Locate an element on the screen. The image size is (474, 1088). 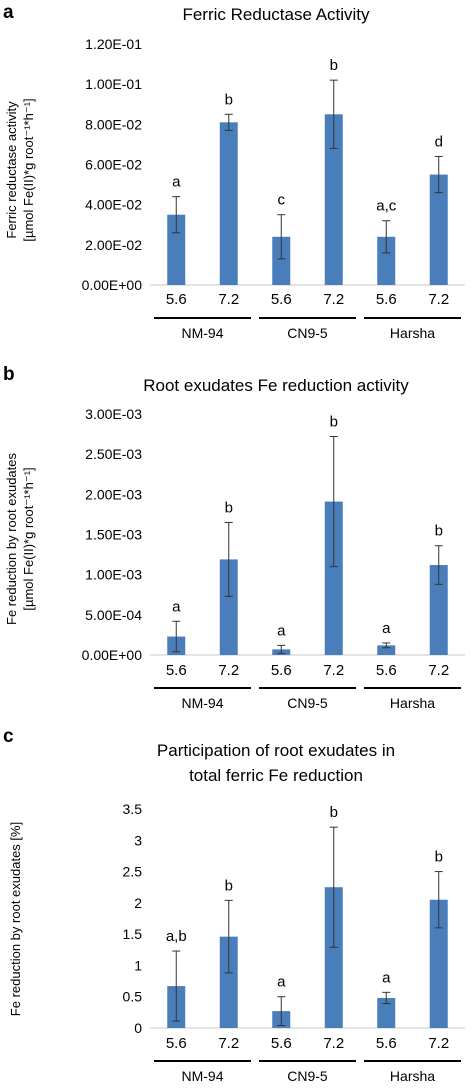
panel-c-ytick-label: 3 is located at coordinates (138, 840).